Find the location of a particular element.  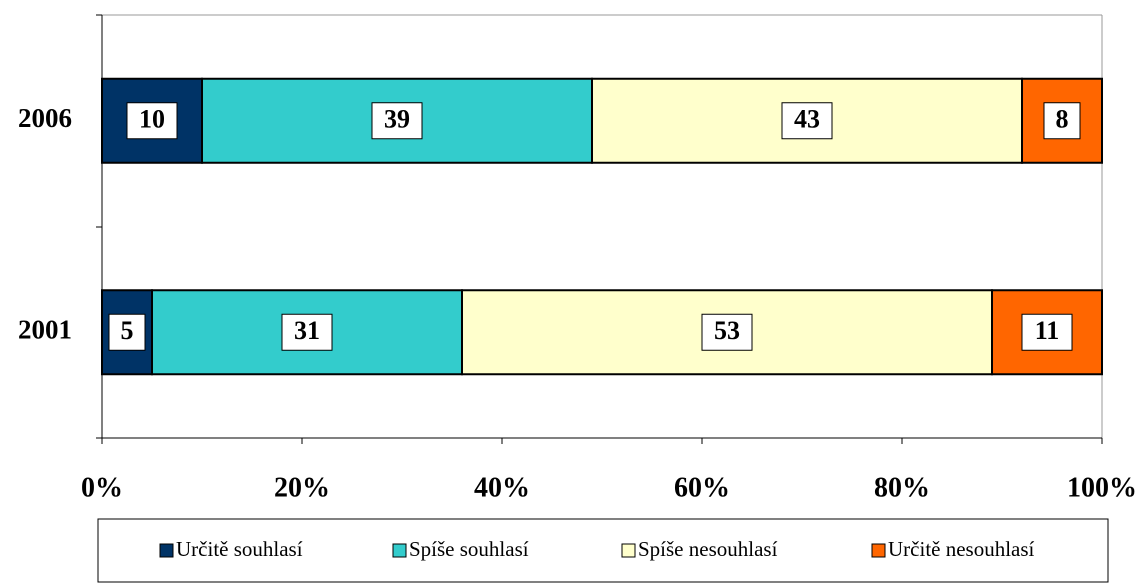

data-label: 31 is located at coordinates (307, 330).